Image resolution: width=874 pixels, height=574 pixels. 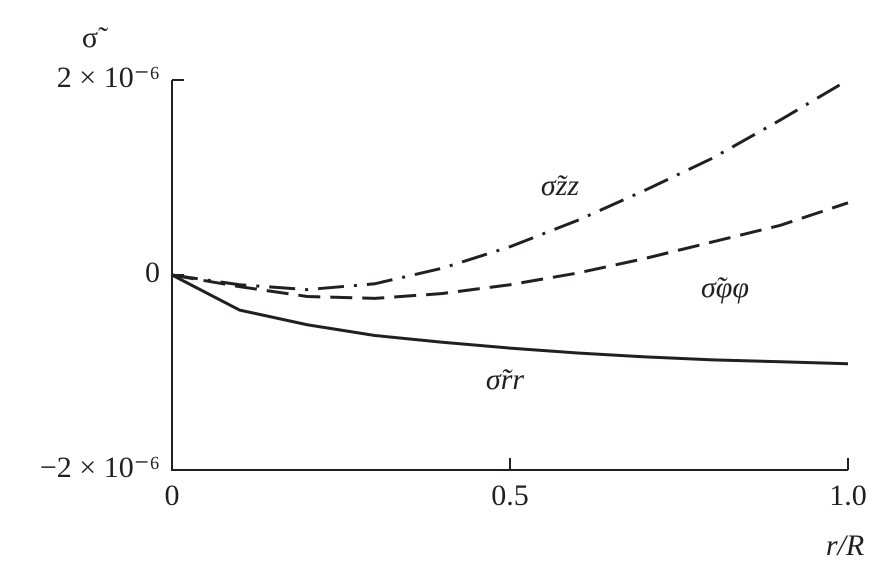 What do you see at coordinates (172, 495) in the screenshot?
I see `x-tick-label: 0` at bounding box center [172, 495].